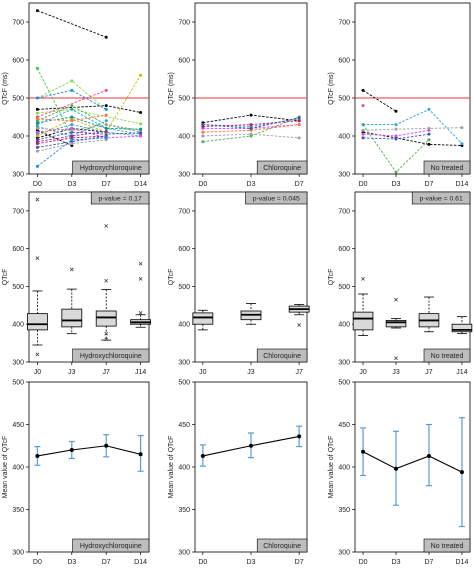  Describe the element at coordinates (171, 277) in the screenshot. I see `y-axis-label: QTcF` at that location.